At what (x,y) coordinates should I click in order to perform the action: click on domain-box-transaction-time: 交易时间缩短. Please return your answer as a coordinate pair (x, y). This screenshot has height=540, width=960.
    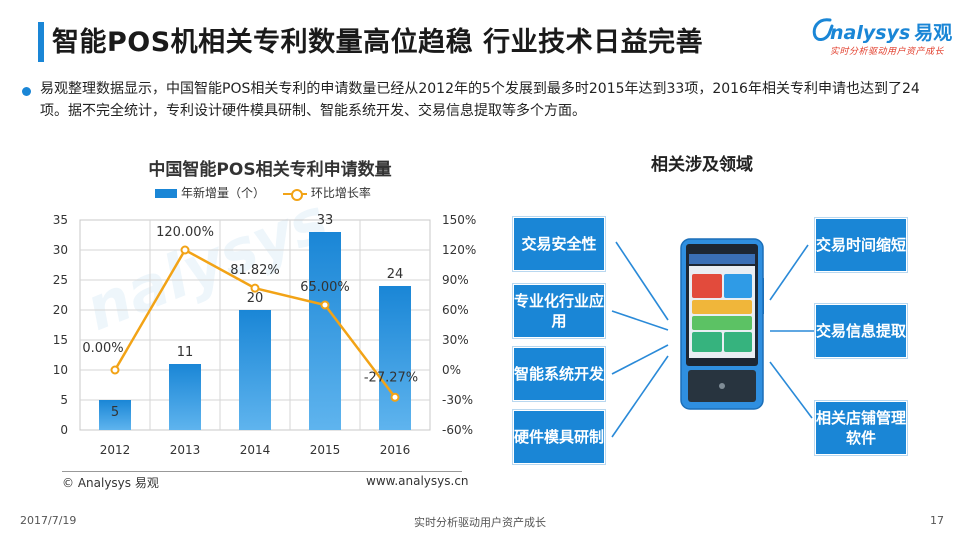
    Looking at the image, I should click on (861, 245).